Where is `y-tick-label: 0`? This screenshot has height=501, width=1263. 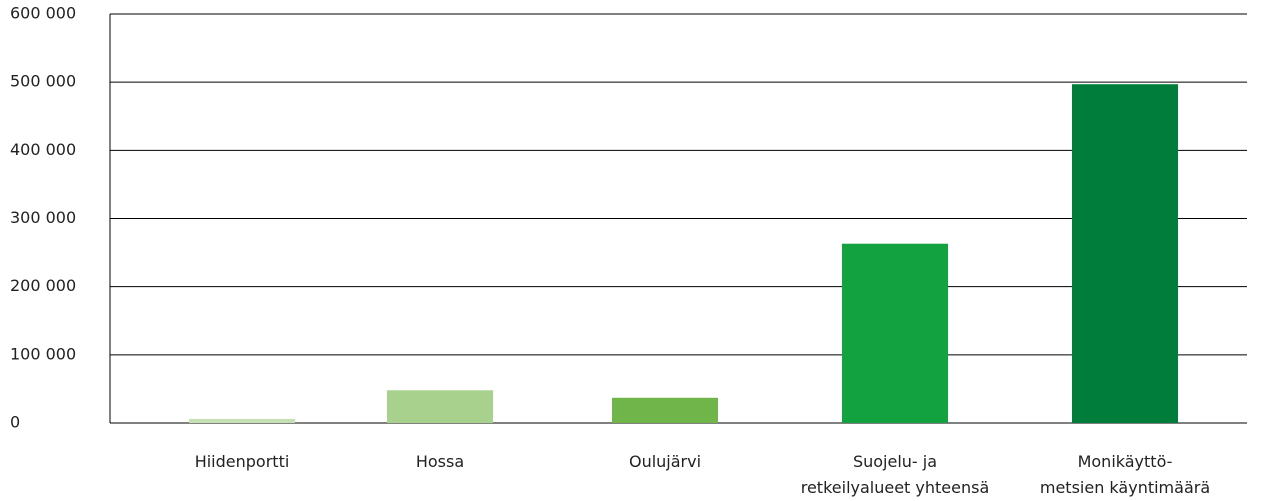
y-tick-label: 0 is located at coordinates (15, 422).